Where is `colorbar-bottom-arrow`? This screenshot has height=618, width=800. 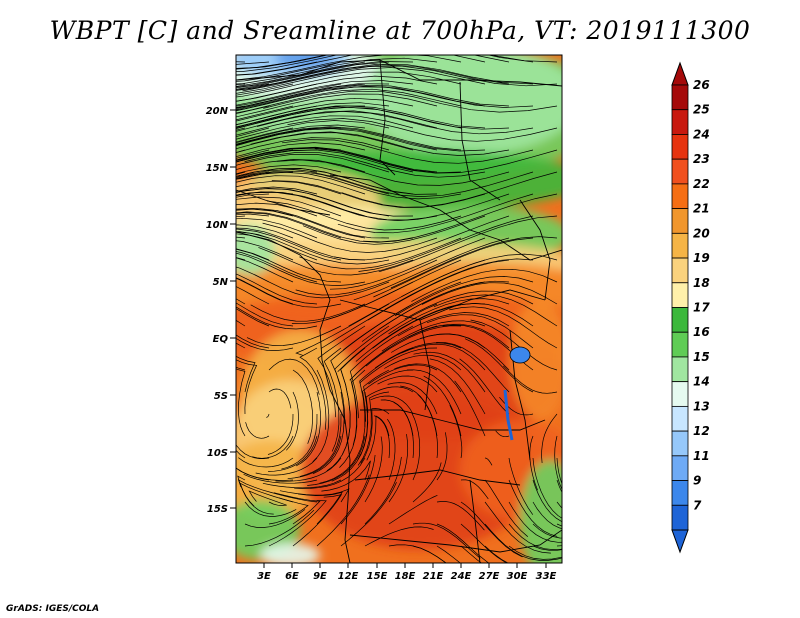
colorbar-bottom-arrow is located at coordinates (680, 541).